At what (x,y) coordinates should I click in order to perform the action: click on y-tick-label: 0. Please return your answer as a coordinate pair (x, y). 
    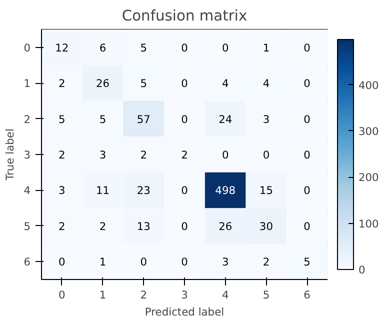
    Looking at the image, I should click on (27, 47).